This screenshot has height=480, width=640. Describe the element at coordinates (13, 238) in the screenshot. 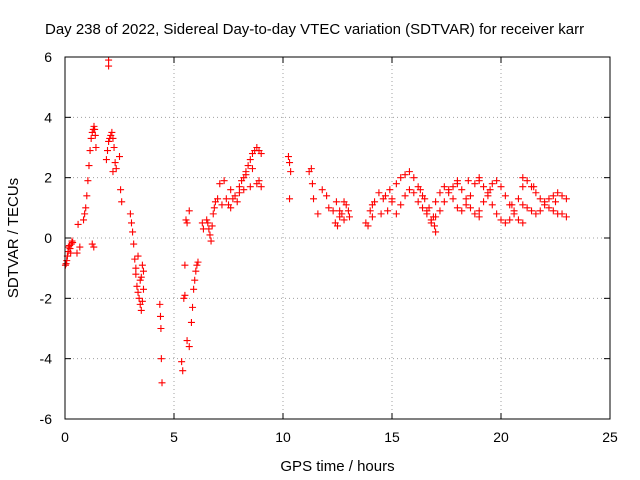

I see `y-axis-label: SDTVAR / TECUs` at that location.